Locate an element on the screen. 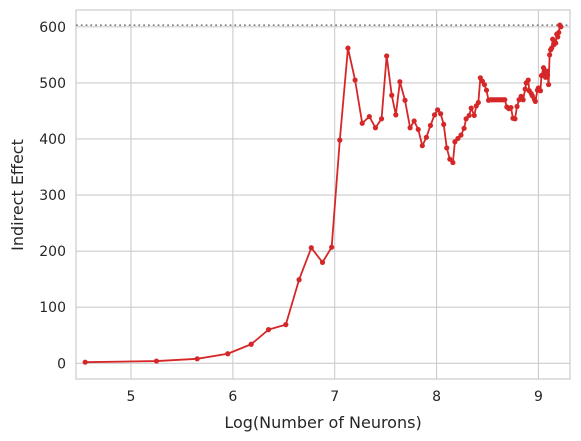 The image size is (581, 441). x-tick-label: 9 is located at coordinates (538, 397).